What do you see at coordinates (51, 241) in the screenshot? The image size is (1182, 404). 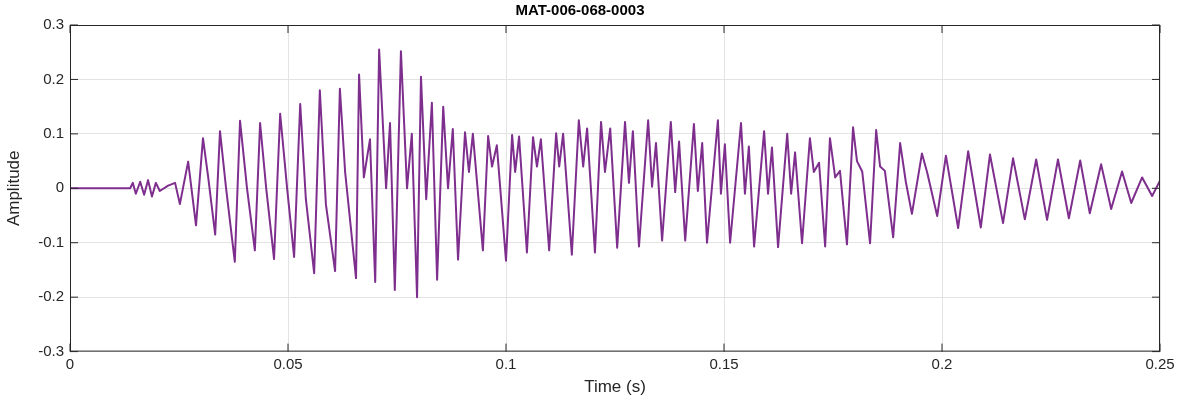 I see `y-tick-label: -0.1` at bounding box center [51, 241].